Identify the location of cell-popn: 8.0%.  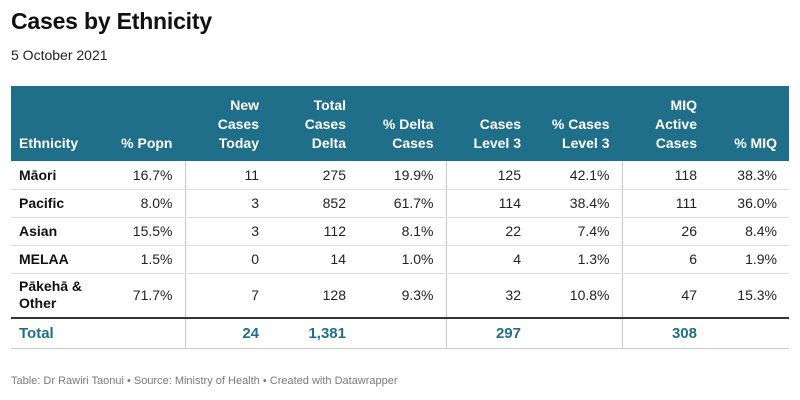
(141, 203).